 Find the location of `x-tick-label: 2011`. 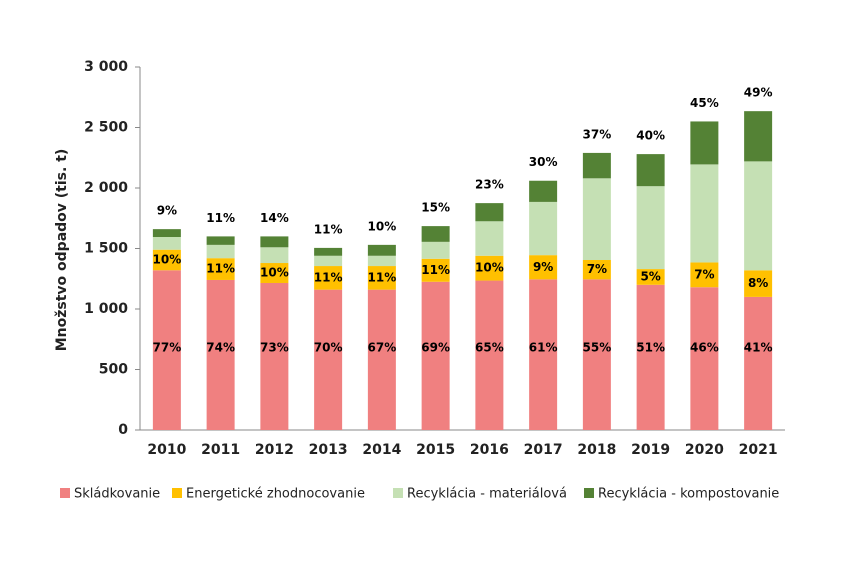

x-tick-label: 2011 is located at coordinates (220, 450).